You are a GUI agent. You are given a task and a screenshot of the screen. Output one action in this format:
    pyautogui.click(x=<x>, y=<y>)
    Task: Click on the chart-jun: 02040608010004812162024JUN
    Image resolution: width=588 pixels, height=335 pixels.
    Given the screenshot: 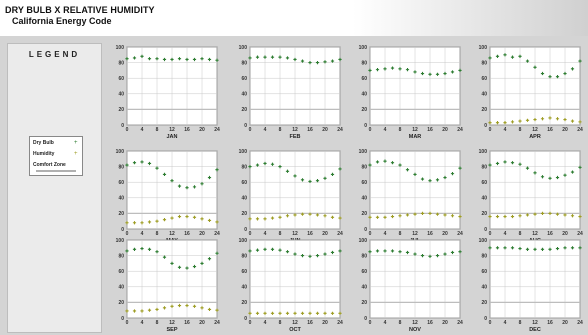 What is the action you would take?
    pyautogui.click(x=291, y=196)
    